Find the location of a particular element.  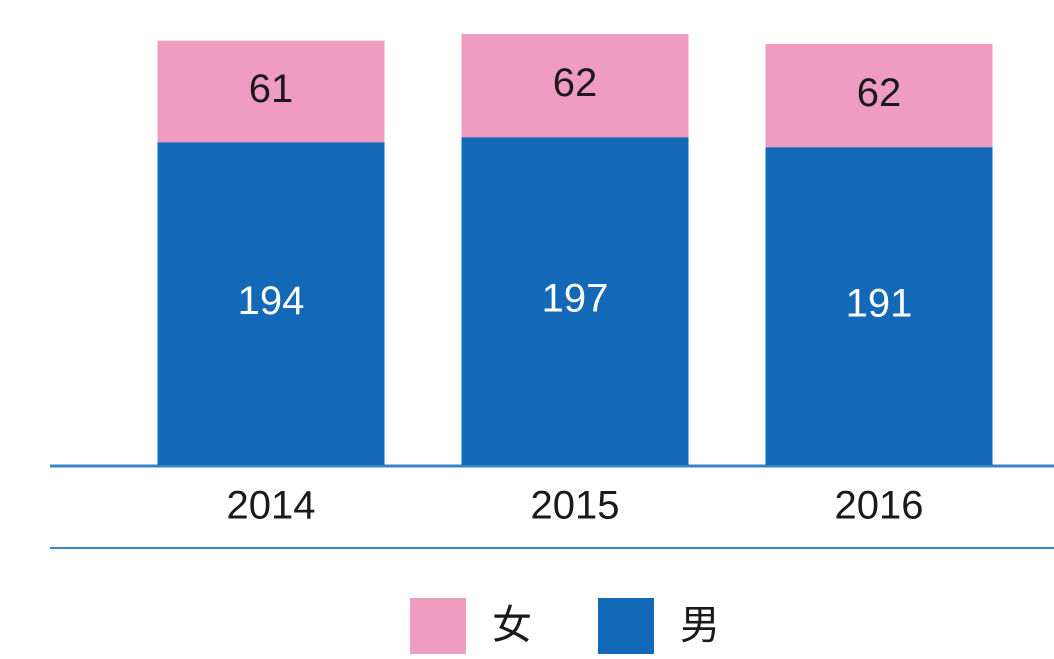

data-label: 197 is located at coordinates (575, 299).